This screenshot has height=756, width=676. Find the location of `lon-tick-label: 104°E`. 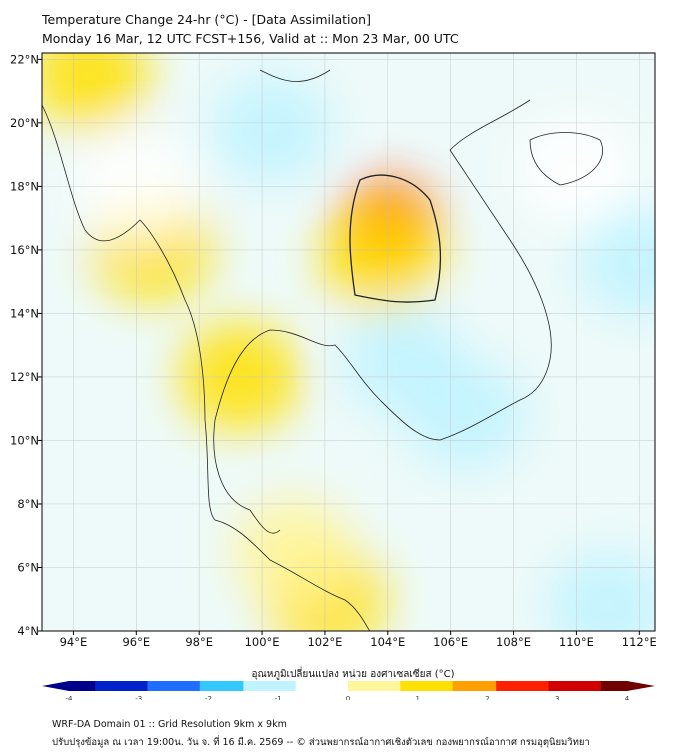

lon-tick-label: 104°E is located at coordinates (387, 642).